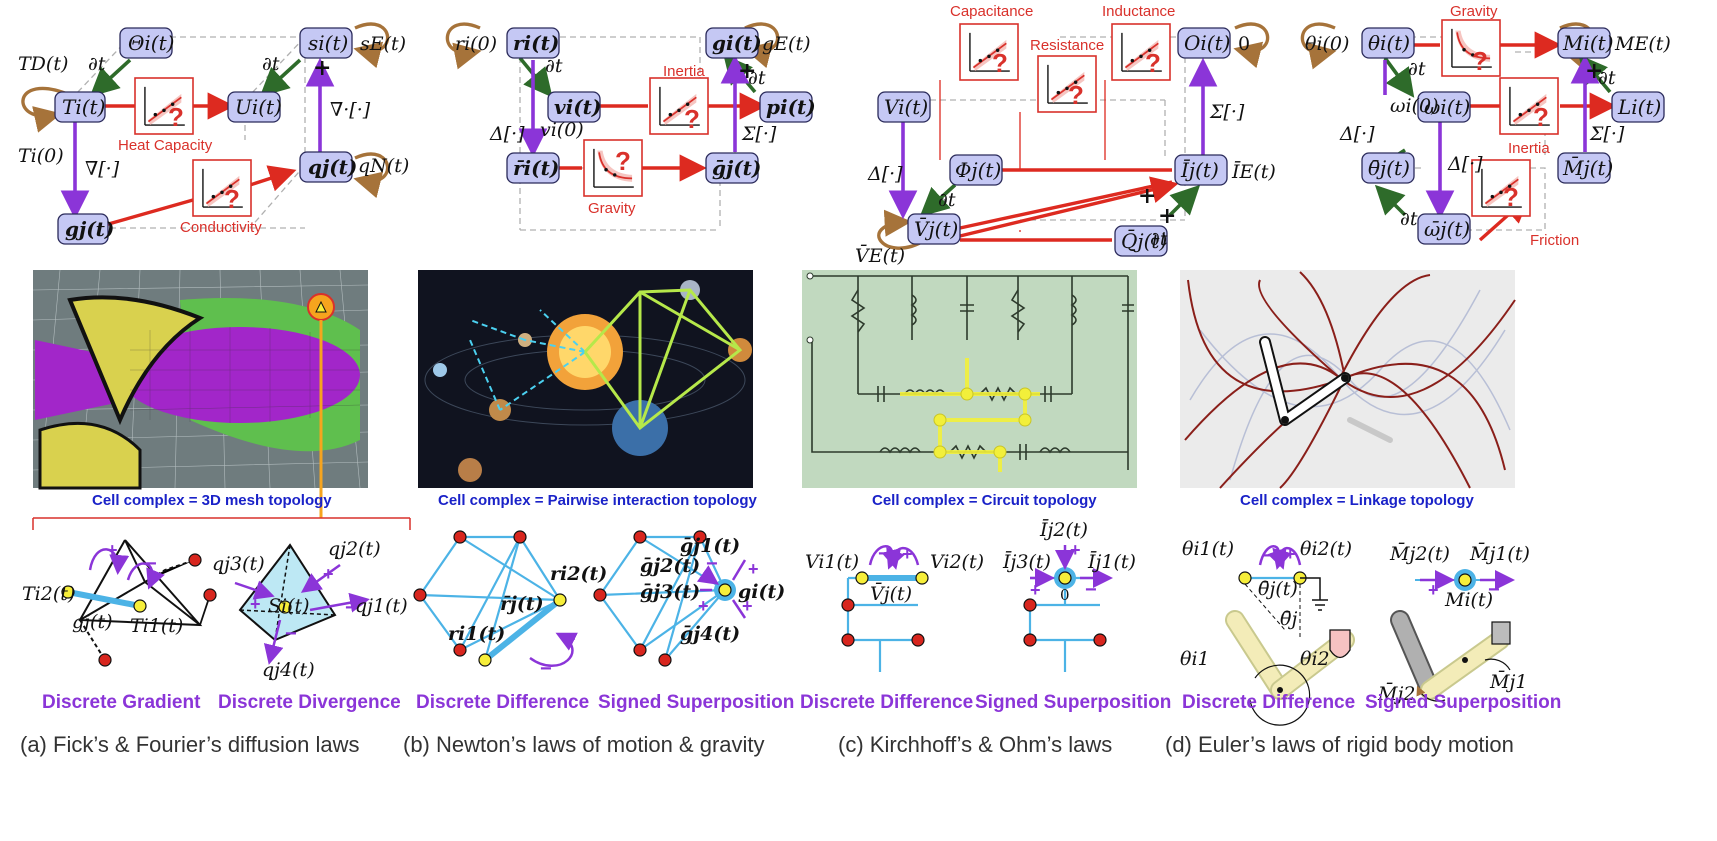 The width and height of the screenshot is (1717, 841). I want to click on node-o, so click(1204, 43).